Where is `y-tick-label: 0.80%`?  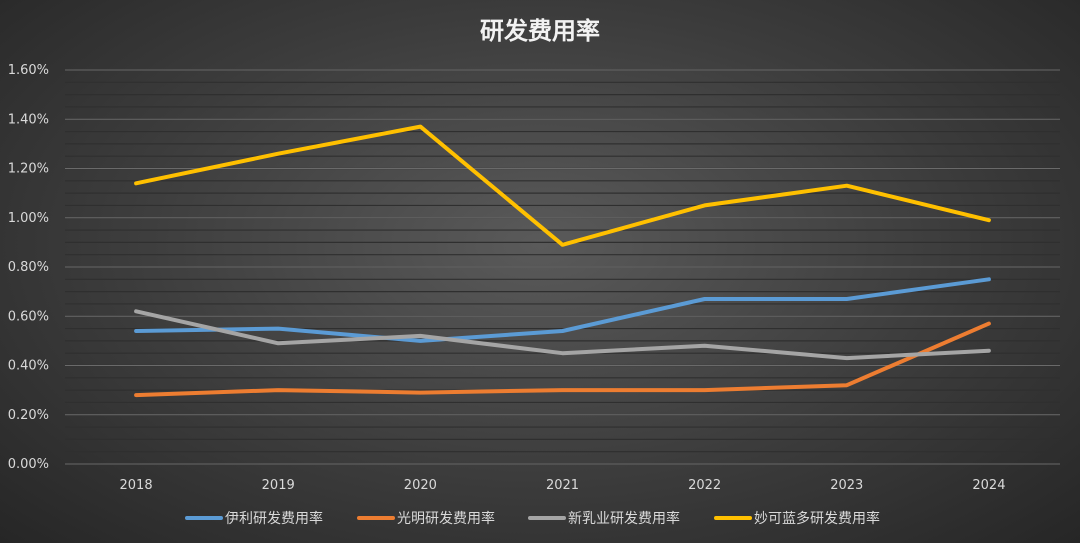
y-tick-label: 0.80% is located at coordinates (28, 267).